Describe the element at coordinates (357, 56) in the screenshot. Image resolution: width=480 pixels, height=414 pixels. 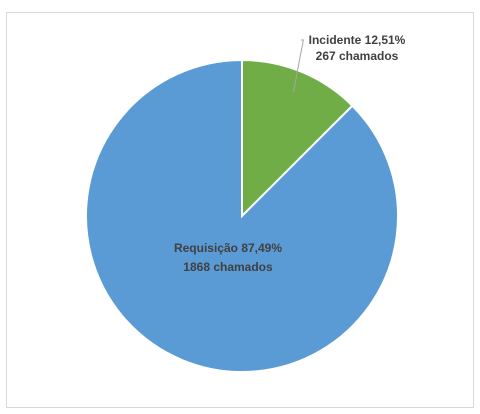
I see `data-label-incidente-count: 267 chamados` at that location.